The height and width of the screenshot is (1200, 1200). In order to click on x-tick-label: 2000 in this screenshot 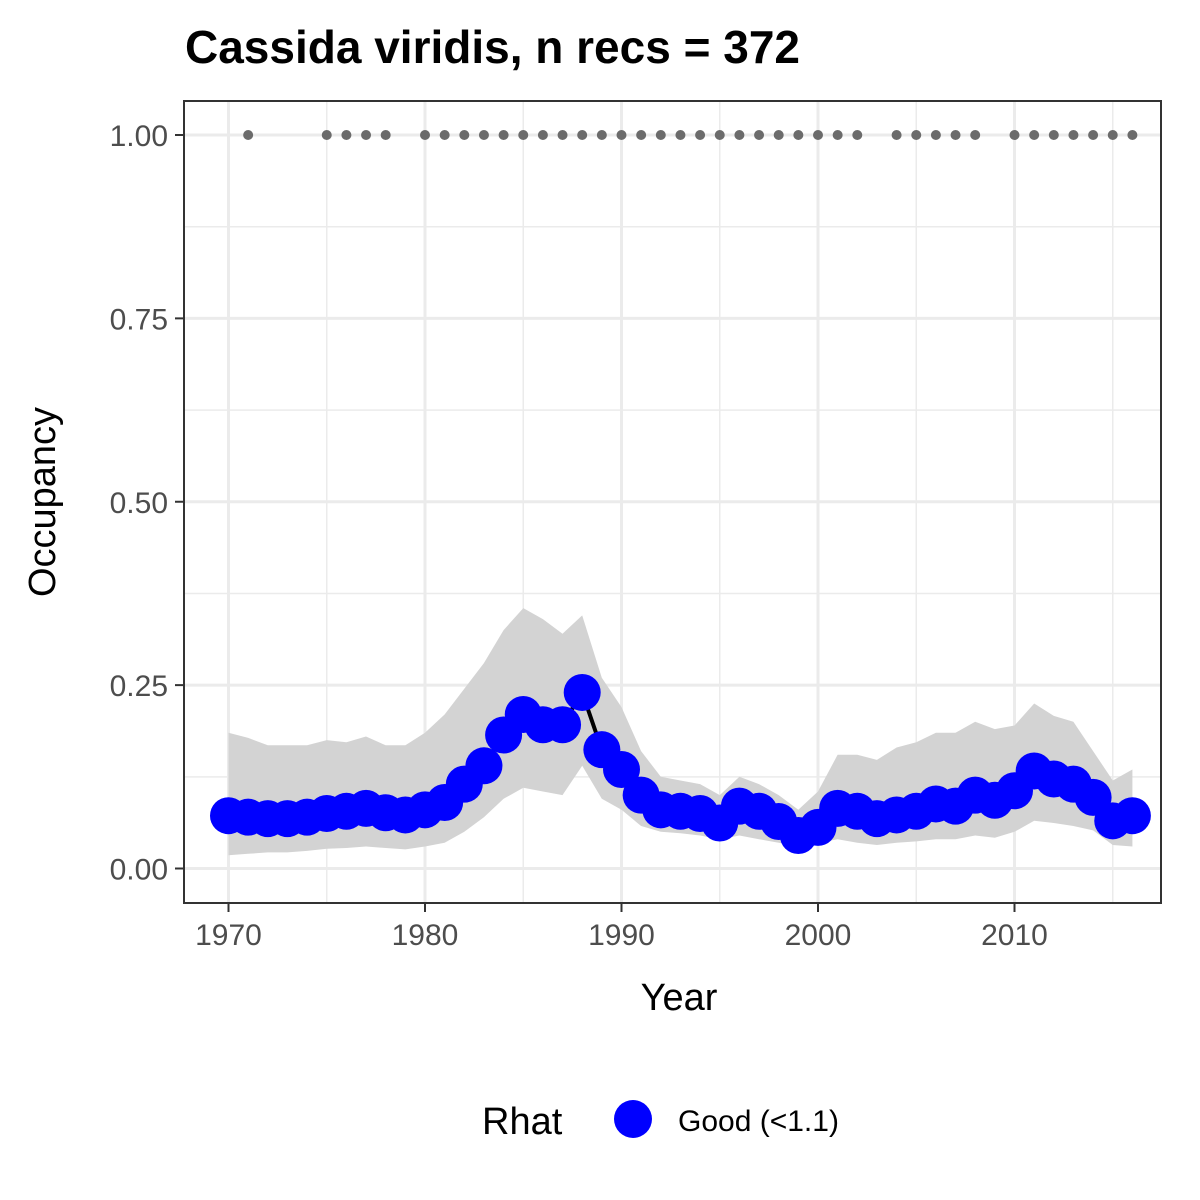, I will do `click(818, 935)`.